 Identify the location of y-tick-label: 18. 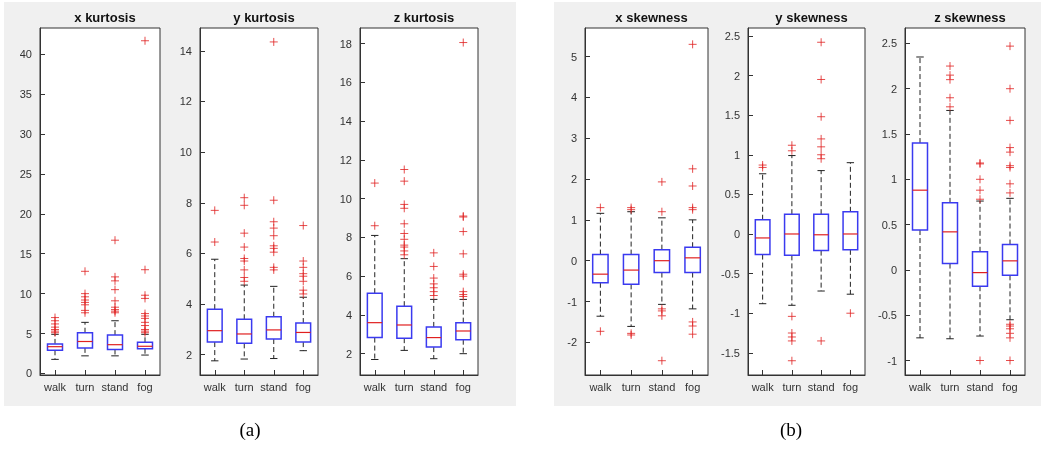
(345, 43).